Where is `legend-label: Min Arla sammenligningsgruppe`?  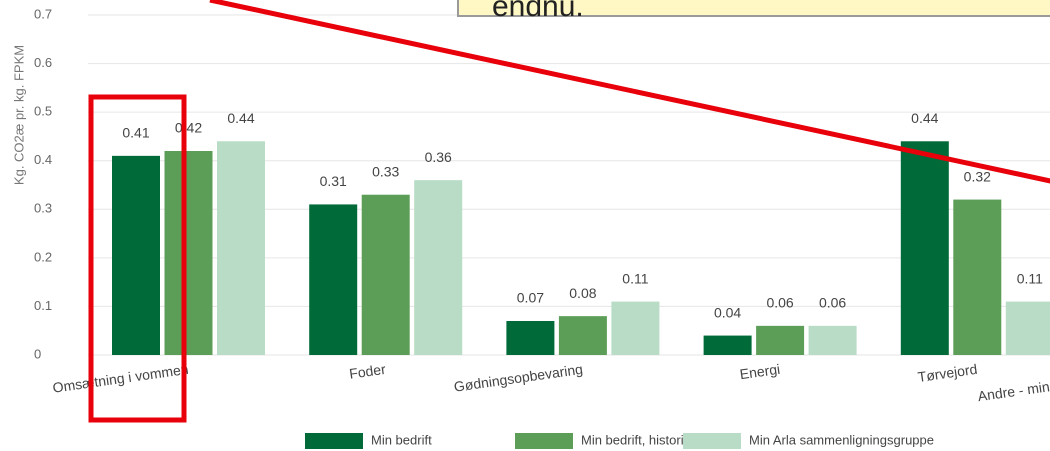 legend-label: Min Arla sammenligningsgruppe is located at coordinates (841, 439).